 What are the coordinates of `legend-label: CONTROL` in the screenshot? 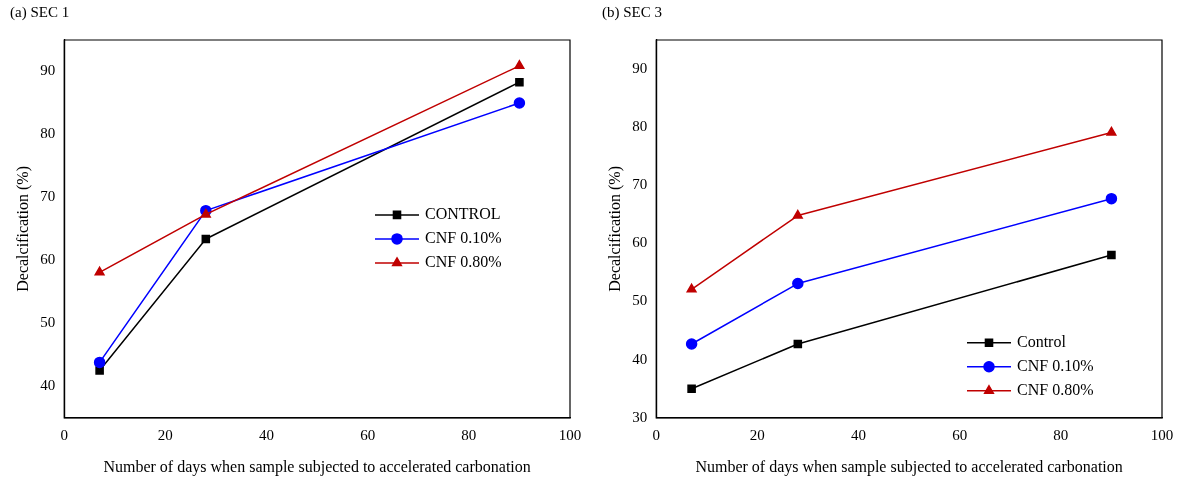 It's located at (463, 214).